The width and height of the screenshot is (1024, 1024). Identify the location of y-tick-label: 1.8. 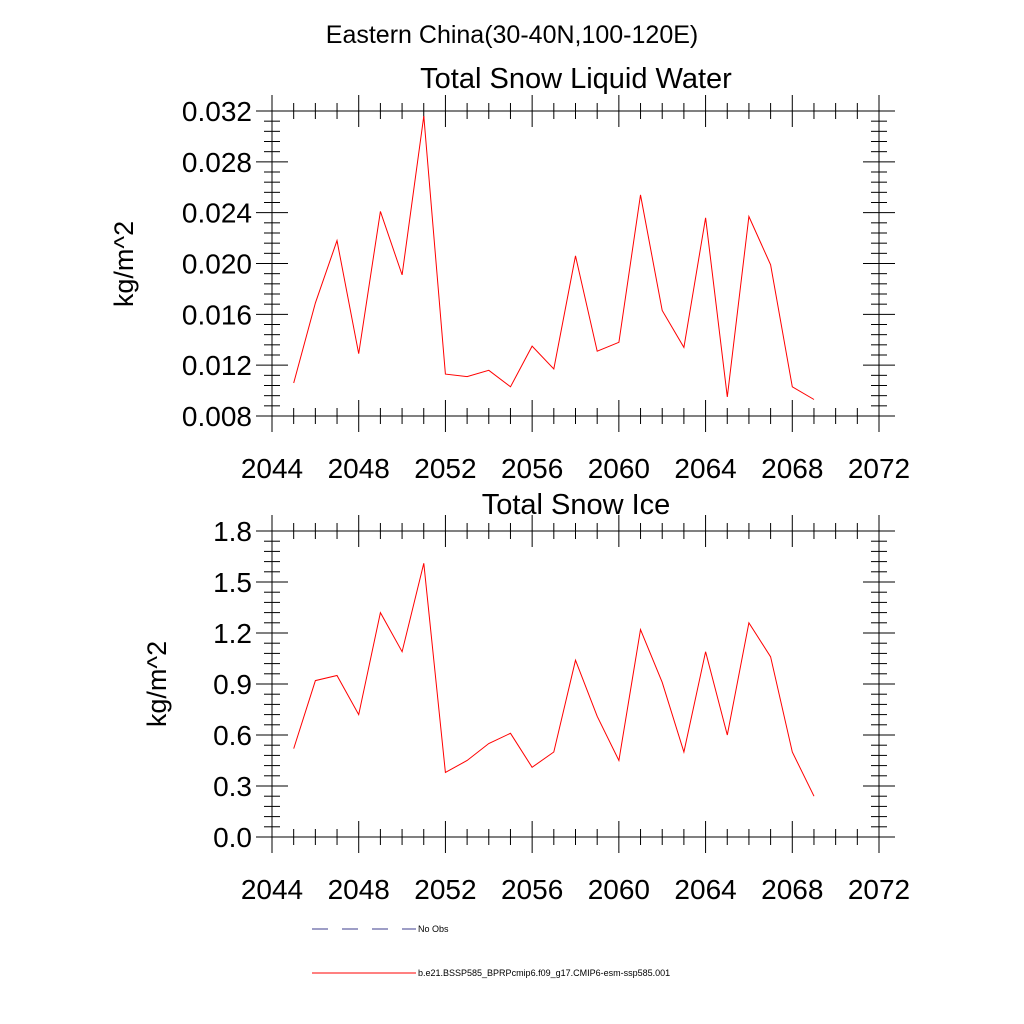
(232, 531).